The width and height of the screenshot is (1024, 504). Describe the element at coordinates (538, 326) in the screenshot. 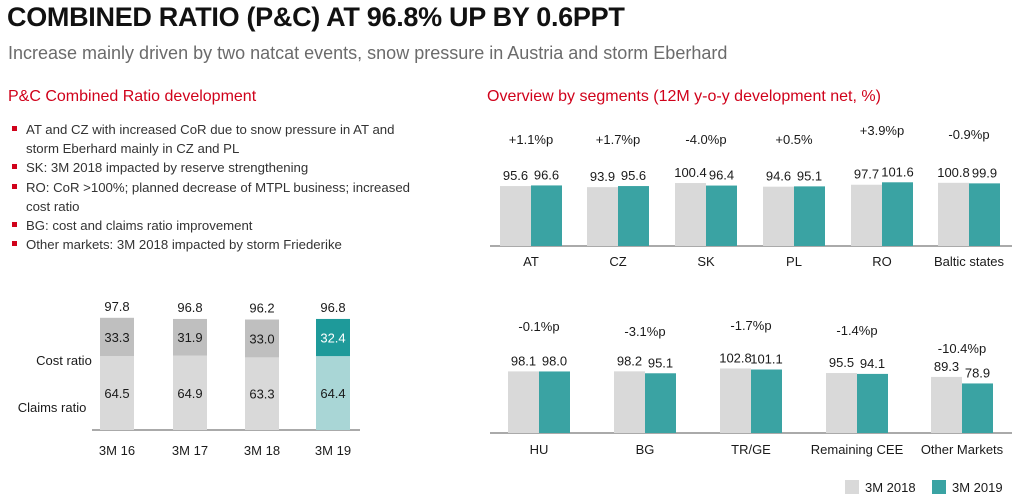

I see `bottom-chart-change-label: -0.1%p` at that location.